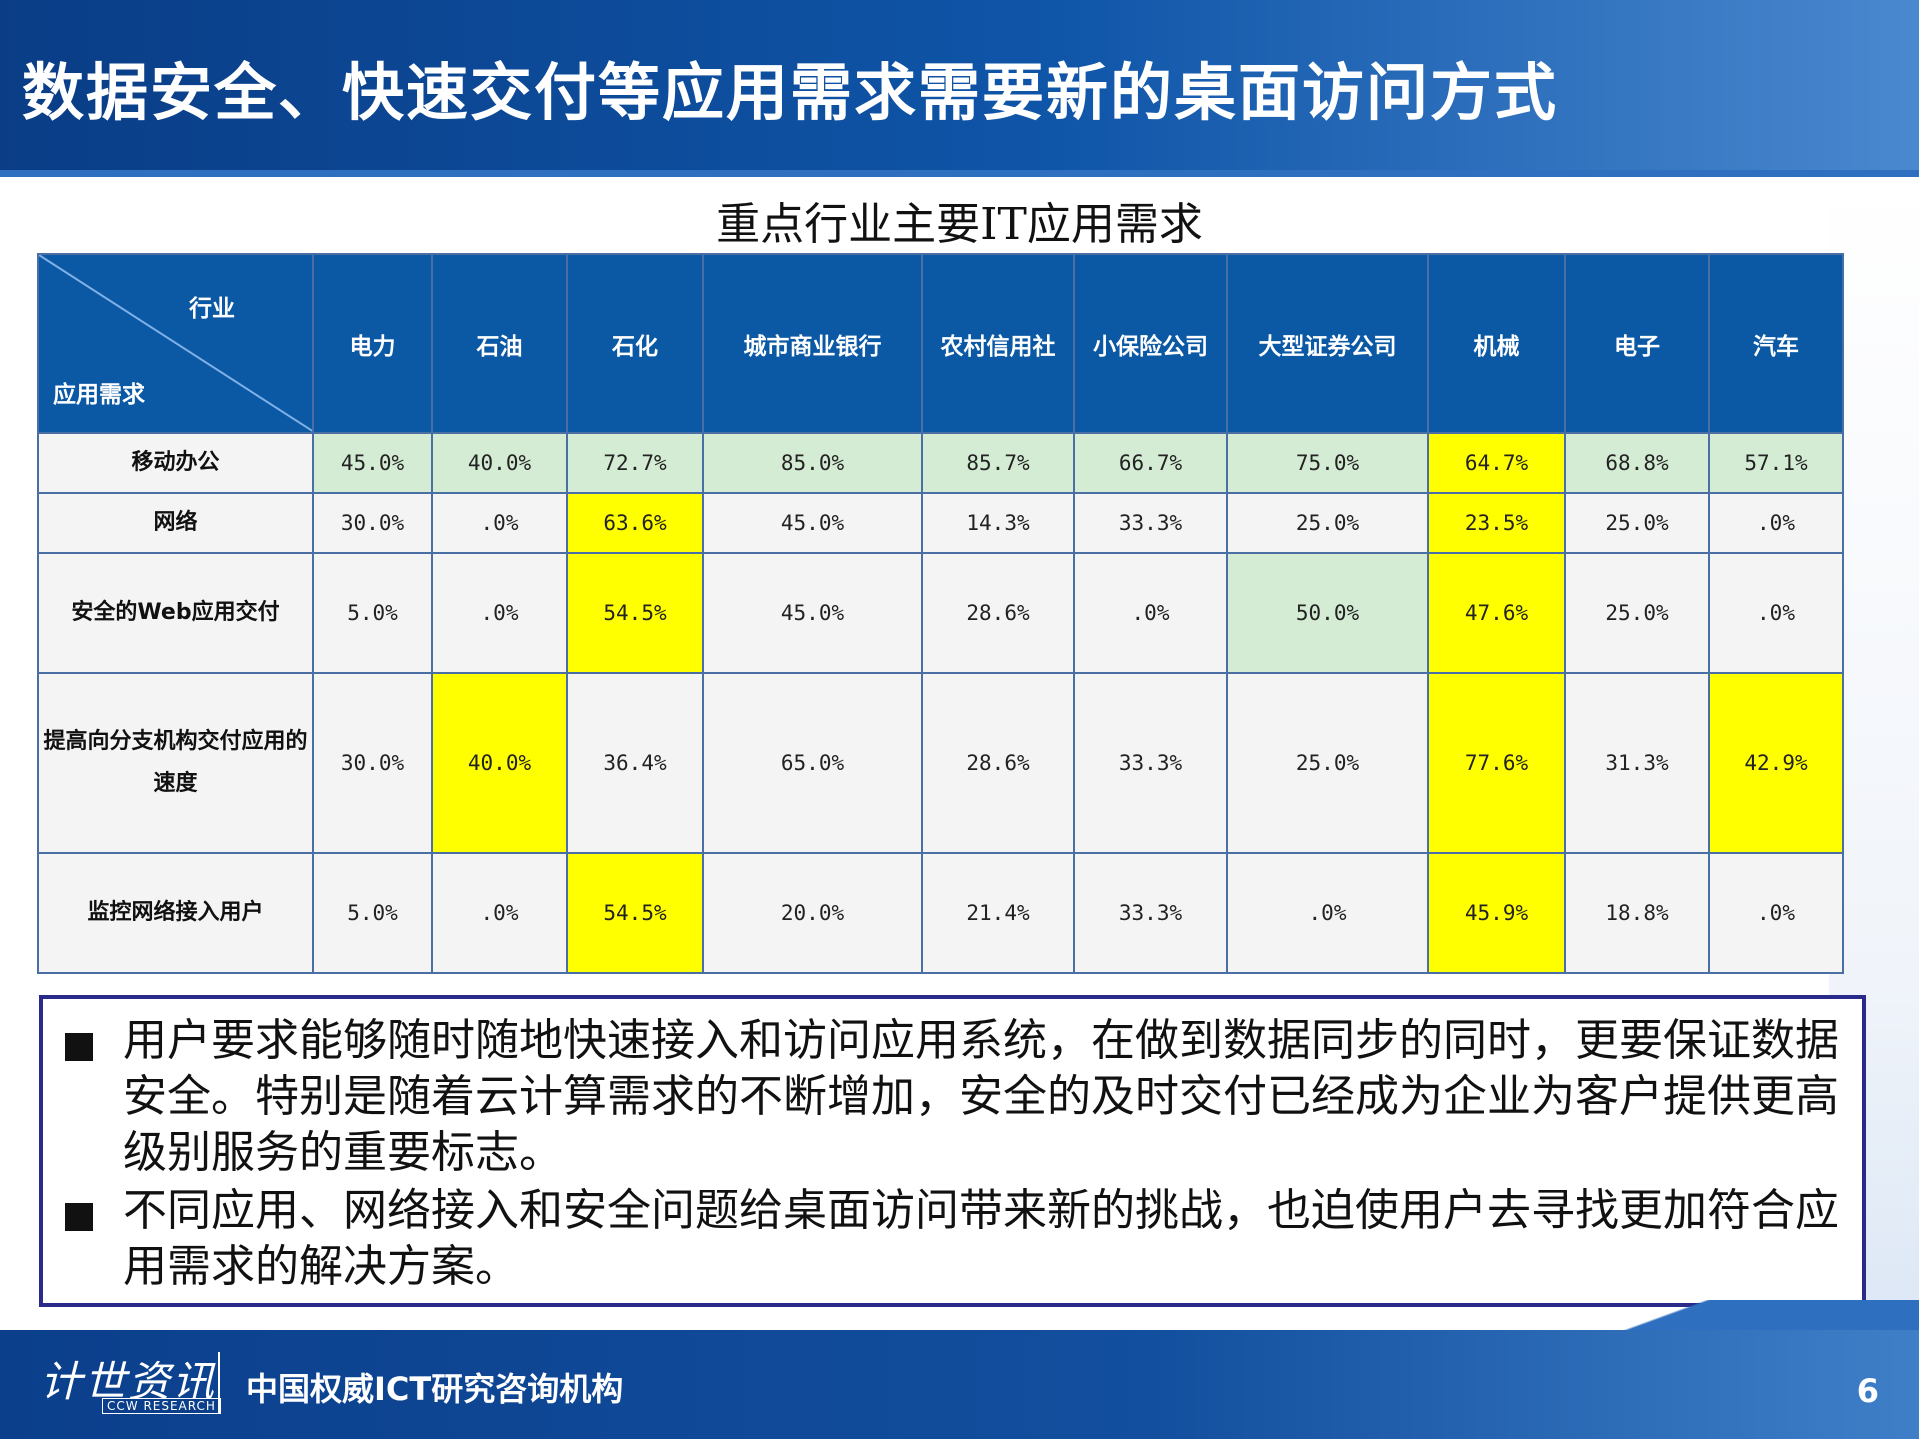 This screenshot has height=1439, width=1919. I want to click on column-header: 大型证券公司, so click(1327, 343).